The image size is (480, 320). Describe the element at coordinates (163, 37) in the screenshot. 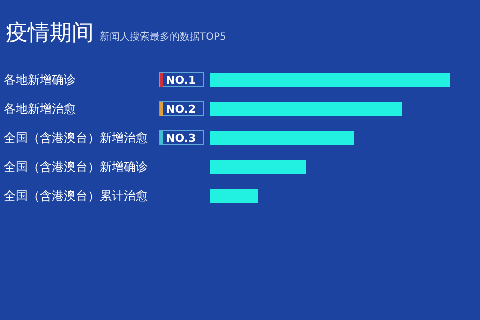

I see `chart-subtitle: 新闻人搜索最多的数据TOP5` at that location.